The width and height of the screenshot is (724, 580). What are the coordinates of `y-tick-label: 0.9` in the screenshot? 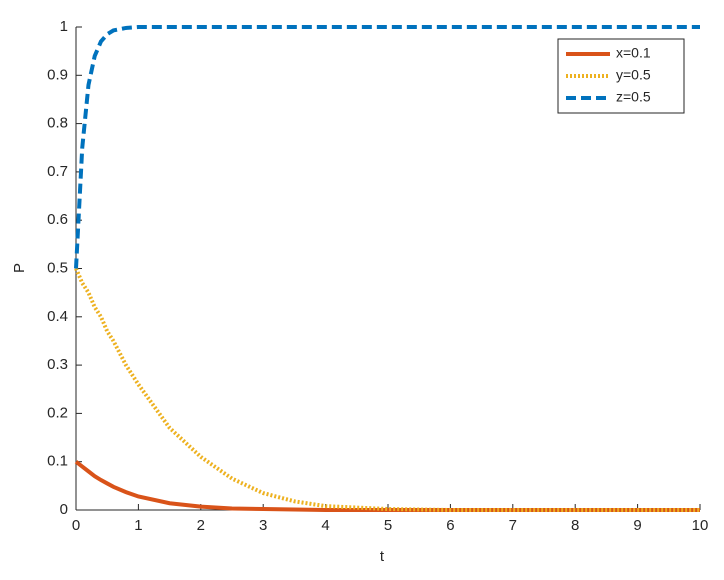 It's located at (57, 74).